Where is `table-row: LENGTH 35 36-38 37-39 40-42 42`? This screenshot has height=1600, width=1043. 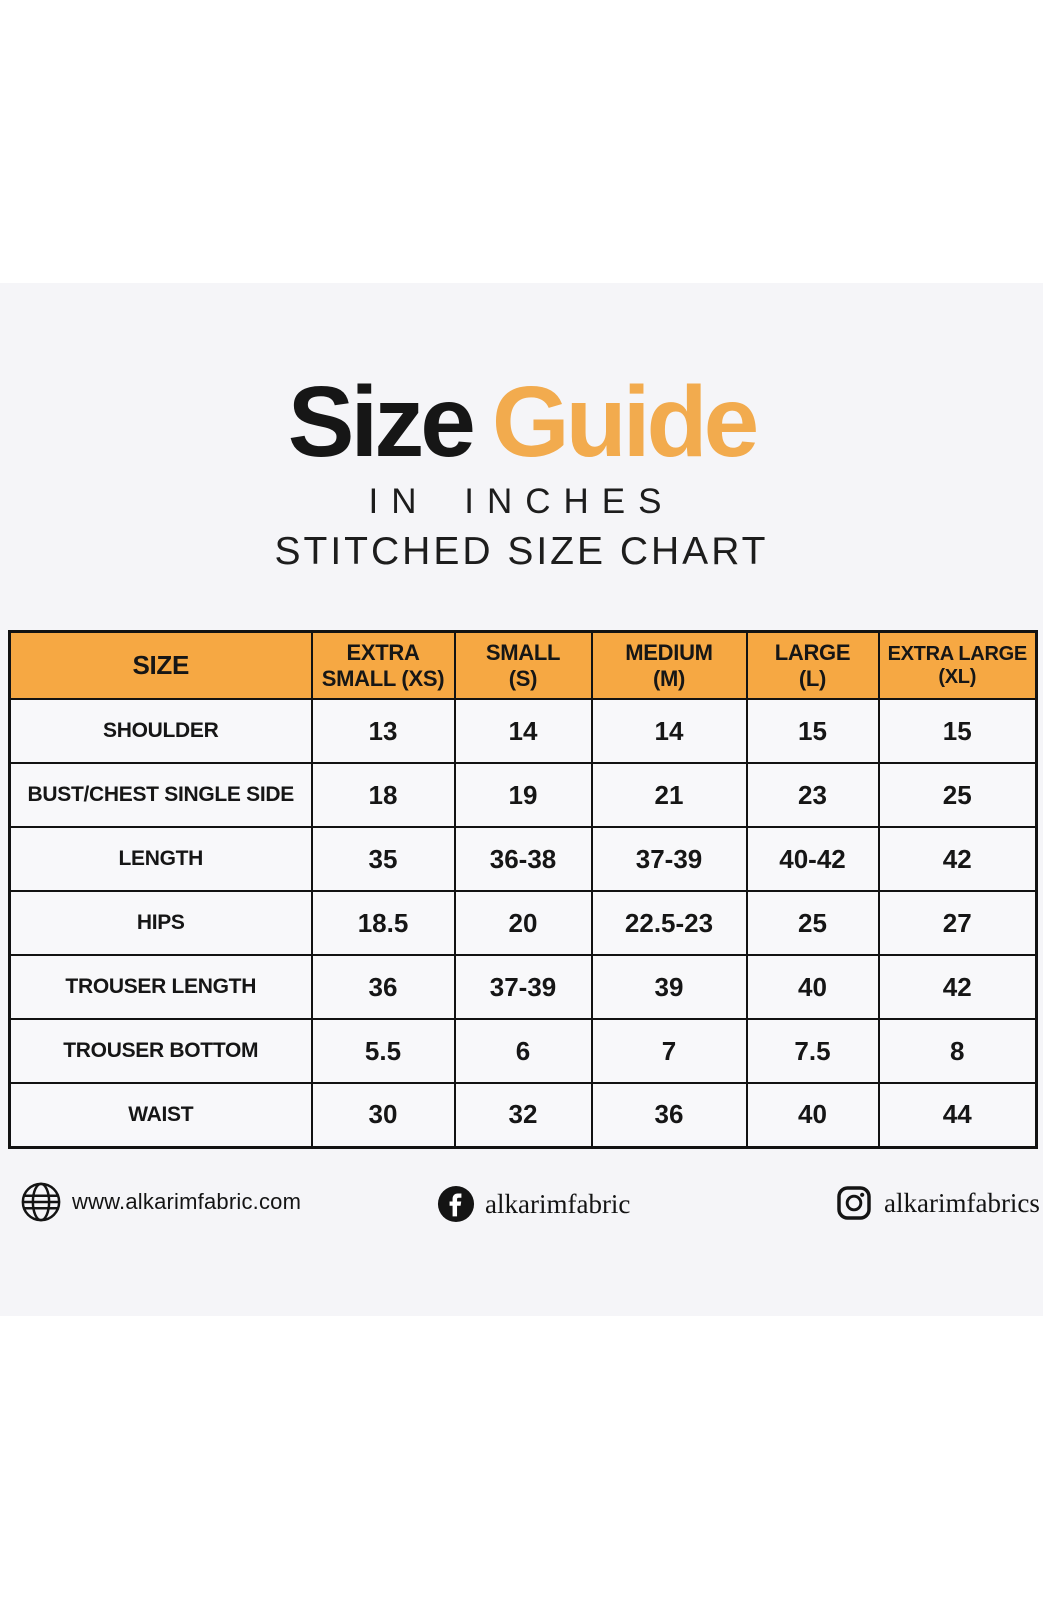
table-row: LENGTH 35 36-38 37-39 40-42 42 is located at coordinates (523, 859).